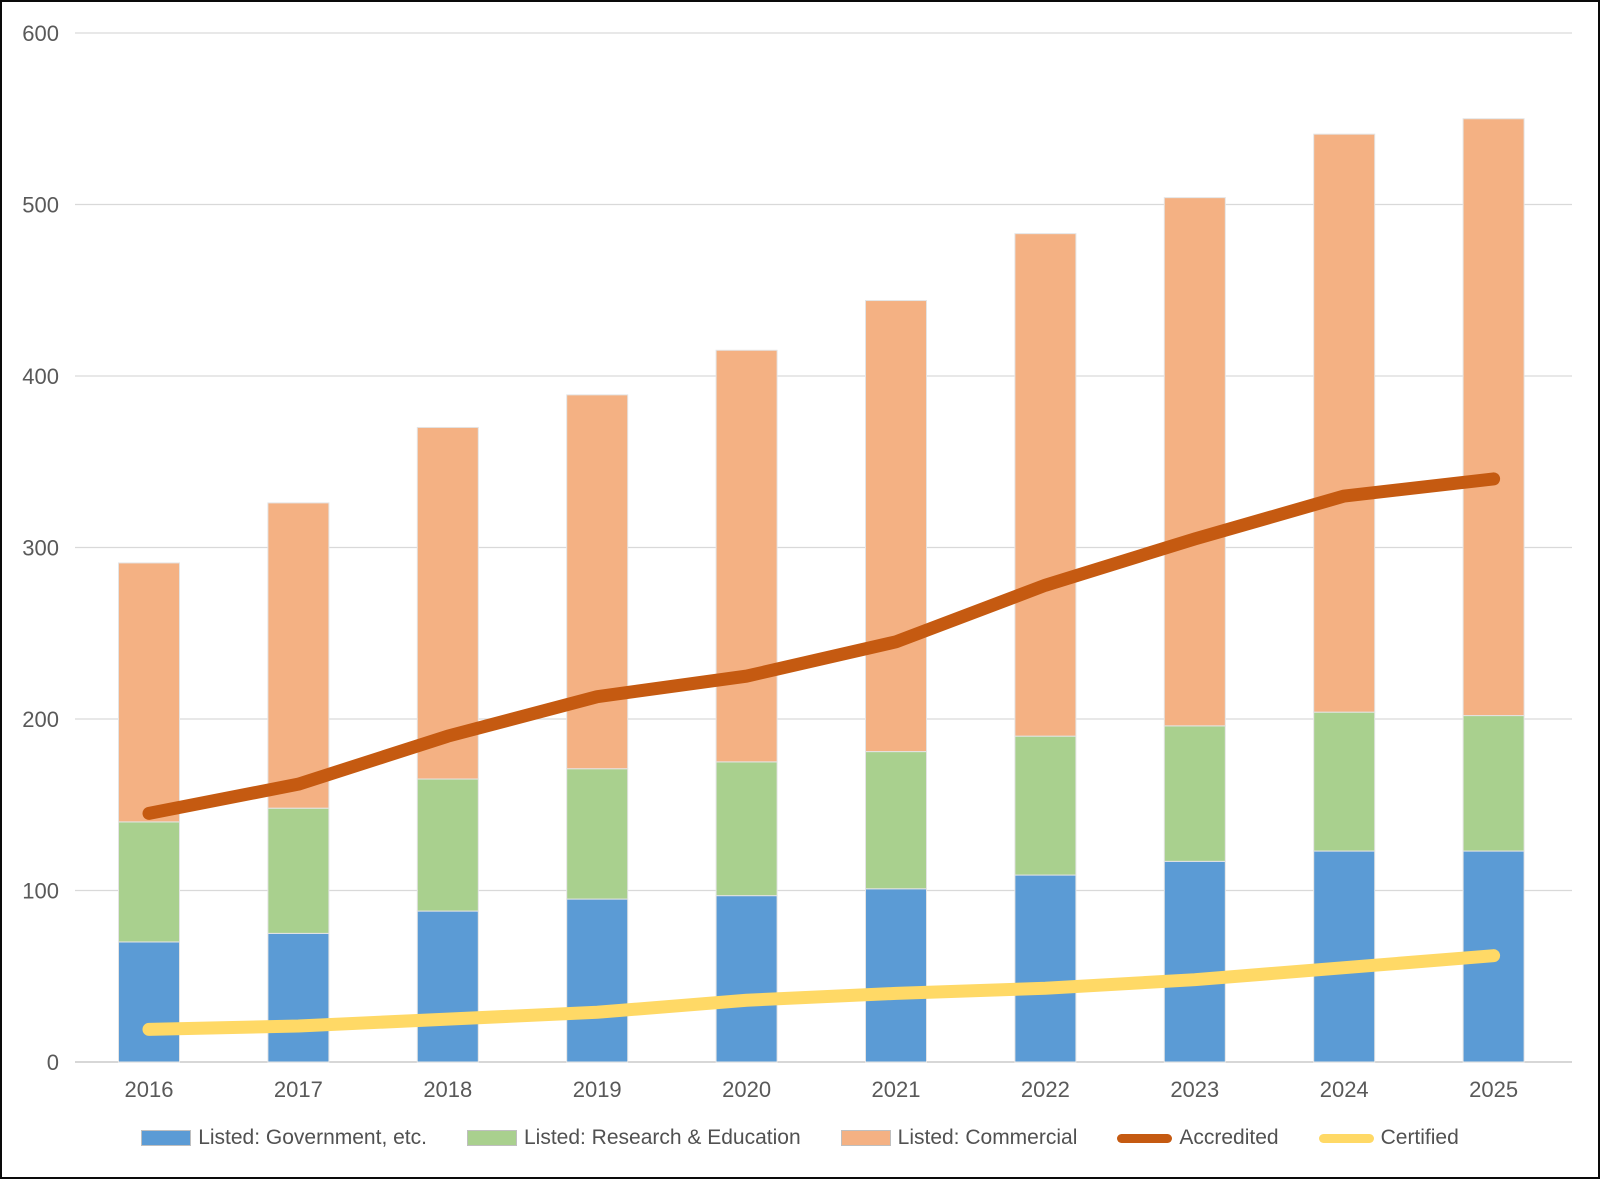  Describe the element at coordinates (1045, 968) in the screenshot. I see `bar-2022-listed-government-etc` at that location.